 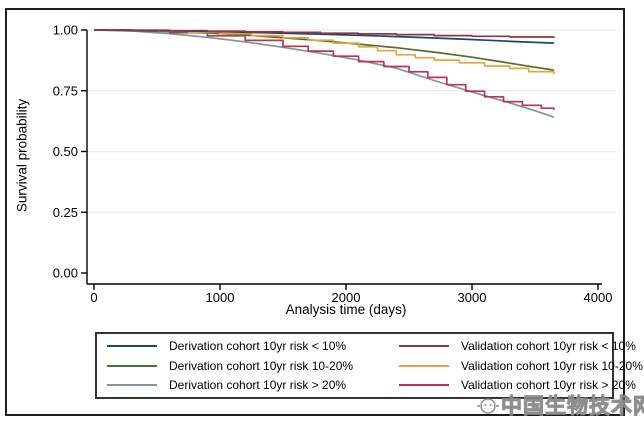 I want to click on legend-label: Derivation cohort 10yr risk 10-20%, so click(x=261, y=365).